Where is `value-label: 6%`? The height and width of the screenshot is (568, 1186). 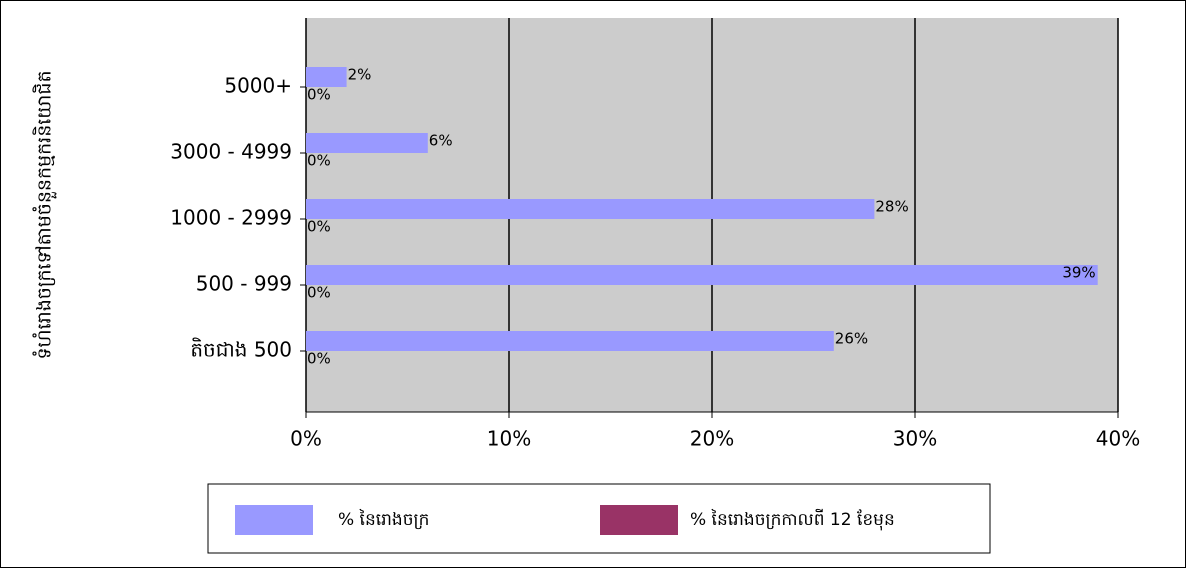
value-label: 6% is located at coordinates (441, 141).